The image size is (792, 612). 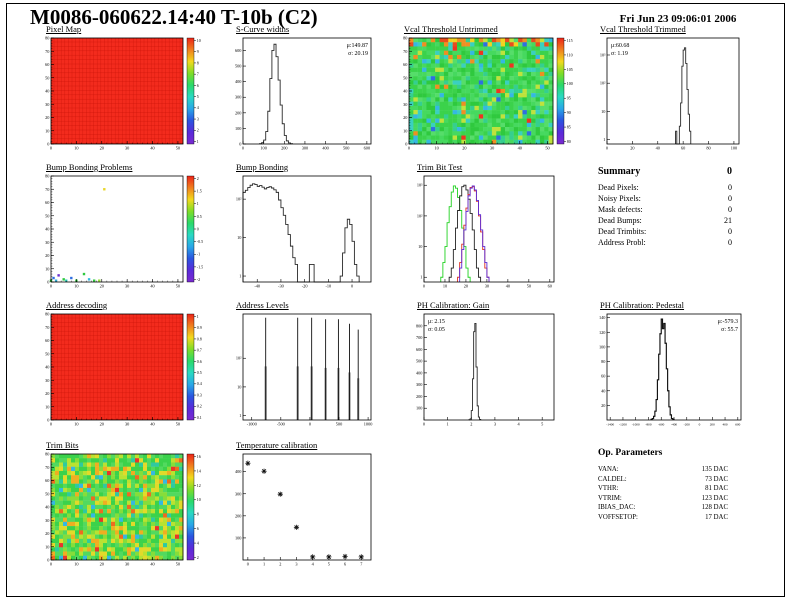 I want to click on svg-text: -1, so click(x=198, y=254).